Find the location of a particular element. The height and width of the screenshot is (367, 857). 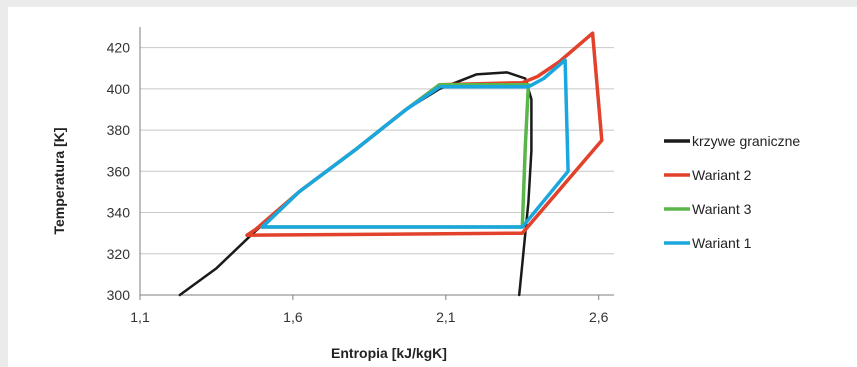

x-tick-label: 2,1 is located at coordinates (446, 317).